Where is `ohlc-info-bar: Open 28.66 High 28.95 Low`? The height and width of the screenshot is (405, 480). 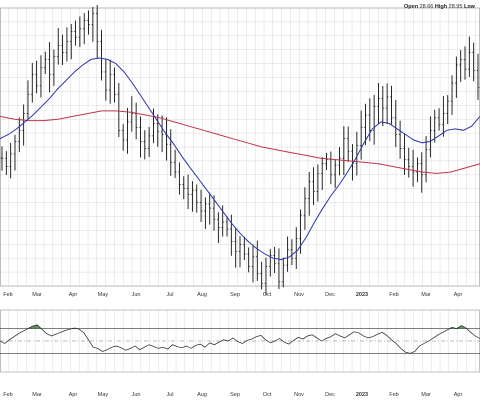
ohlc-info-bar: Open 28.66 High 28.95 Low is located at coordinates (439, 7).